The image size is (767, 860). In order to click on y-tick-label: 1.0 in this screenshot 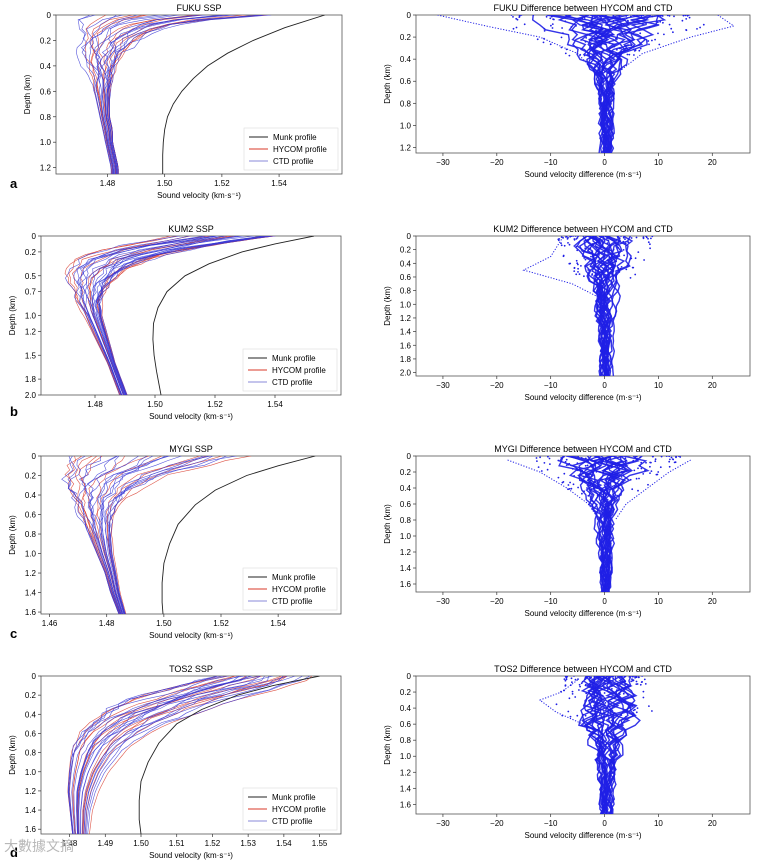, I will do `click(406, 756)`.